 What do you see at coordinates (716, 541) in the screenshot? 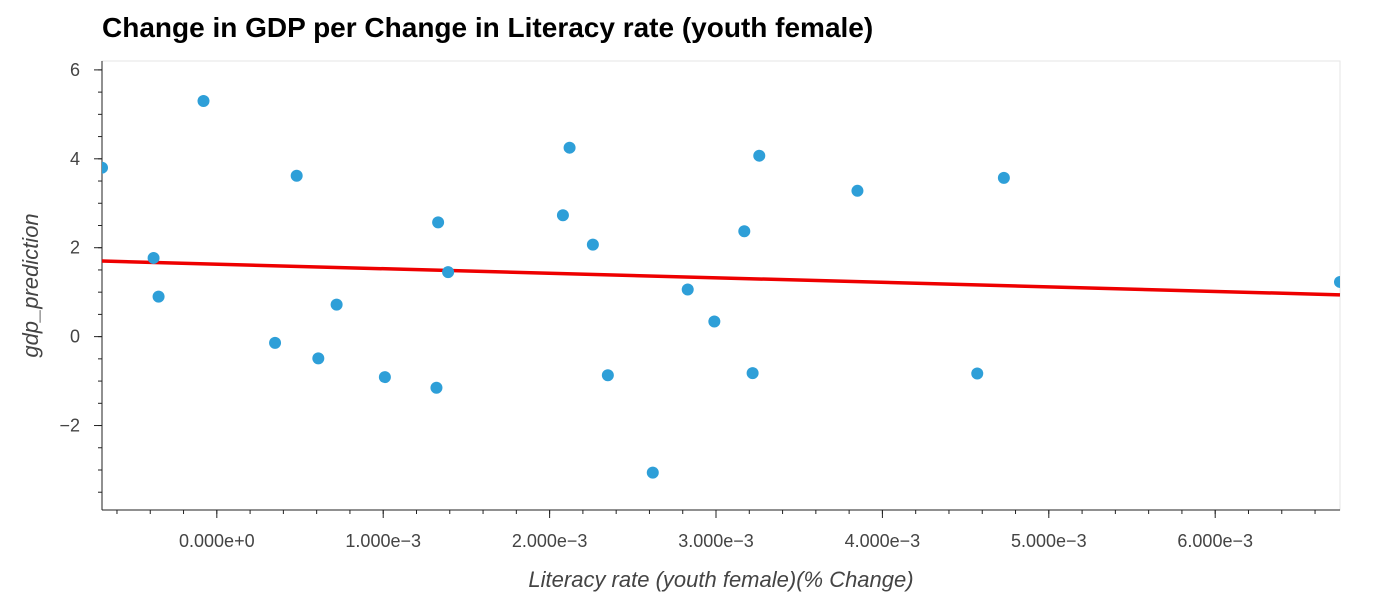
I see `x-tick-label: 3.000e−3` at bounding box center [716, 541].